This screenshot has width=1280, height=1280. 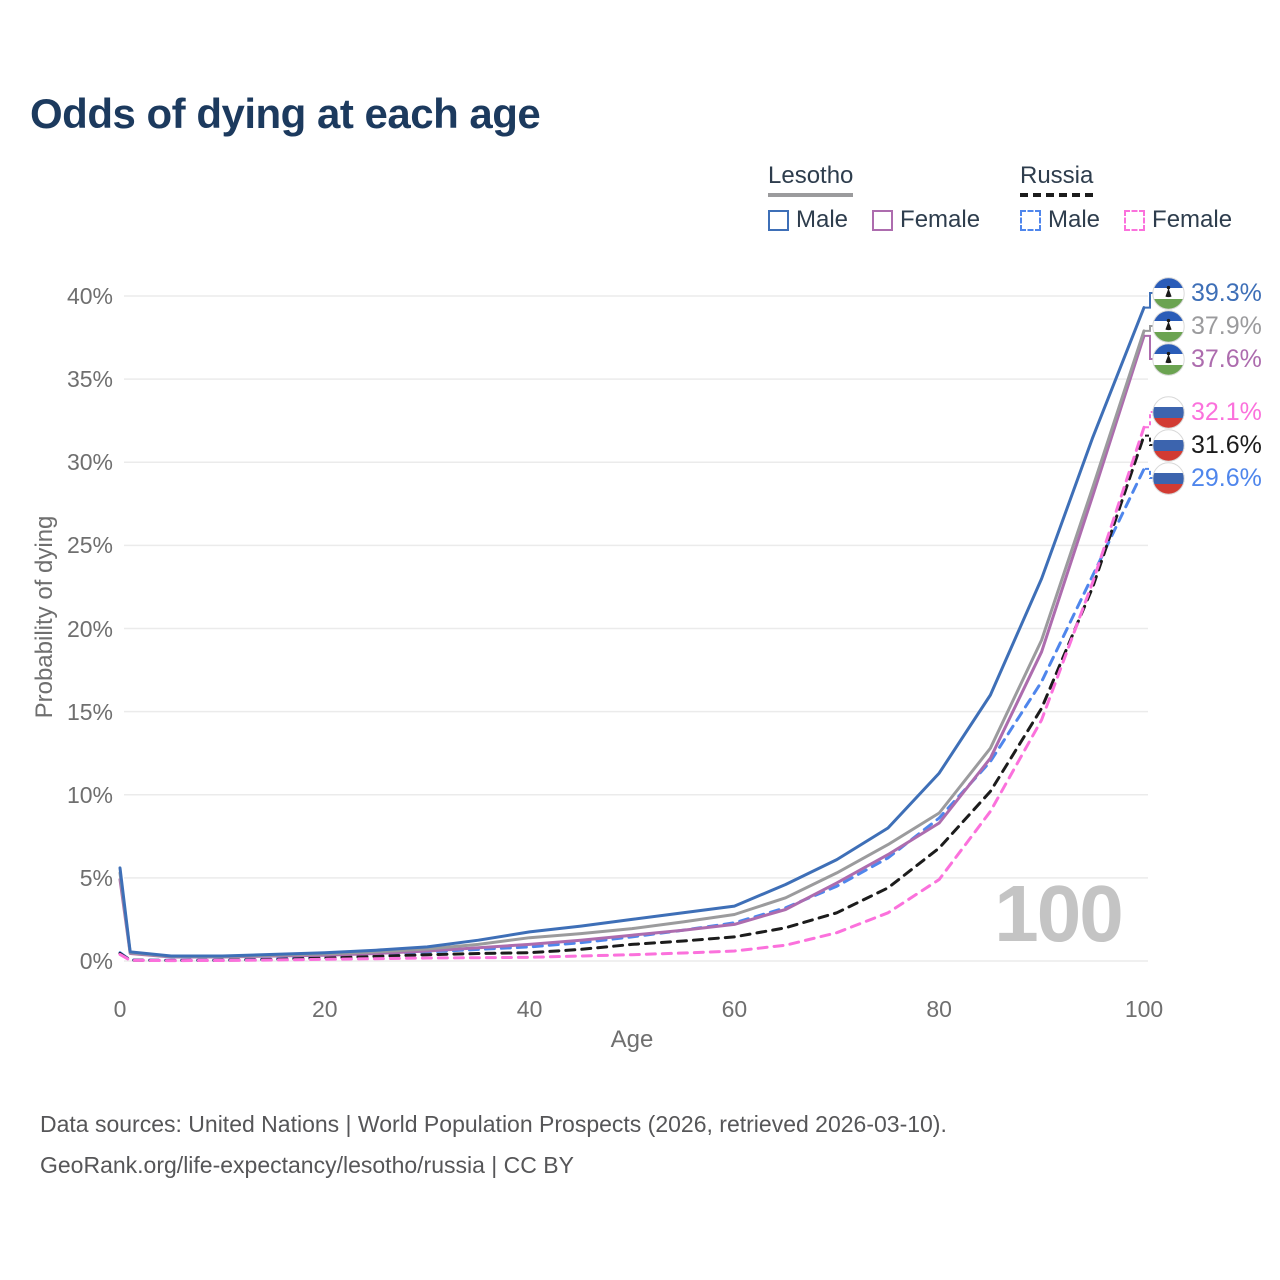 What do you see at coordinates (89, 379) in the screenshot?
I see `y-tick-label: 35%` at bounding box center [89, 379].